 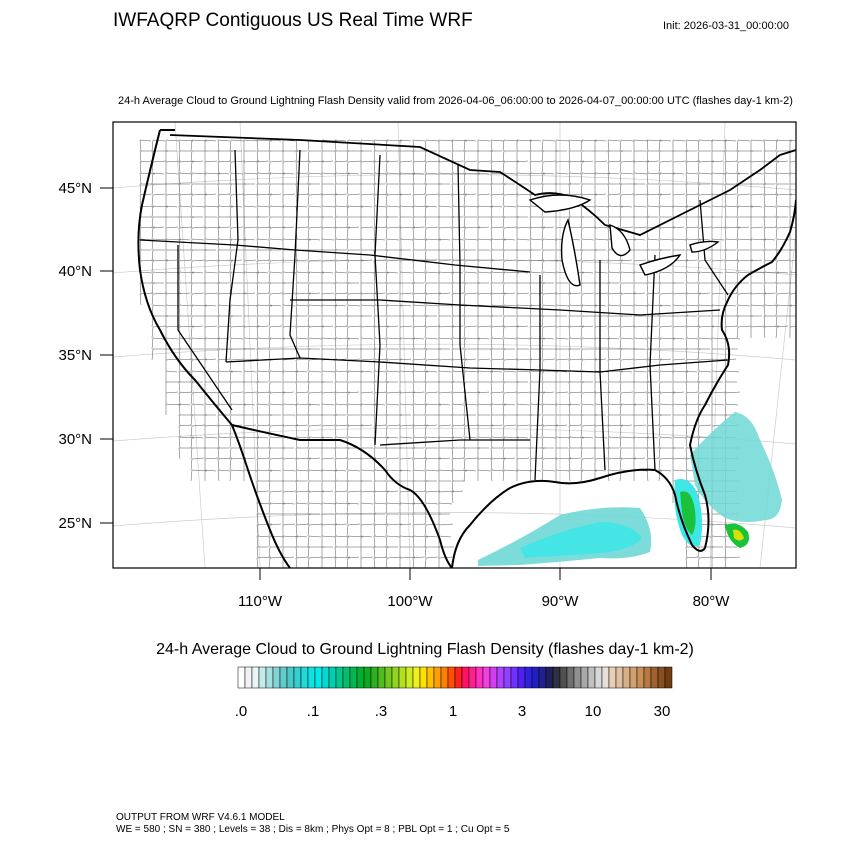 What do you see at coordinates (75, 523) in the screenshot?
I see `lat-label-25: 25°N` at bounding box center [75, 523].